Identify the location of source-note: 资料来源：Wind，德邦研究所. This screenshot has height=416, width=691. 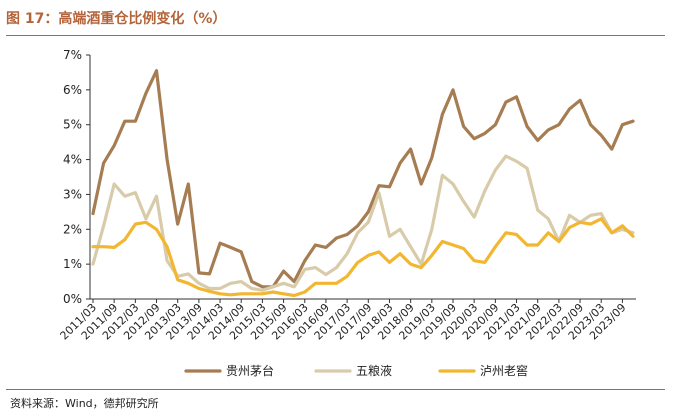
(84, 403).